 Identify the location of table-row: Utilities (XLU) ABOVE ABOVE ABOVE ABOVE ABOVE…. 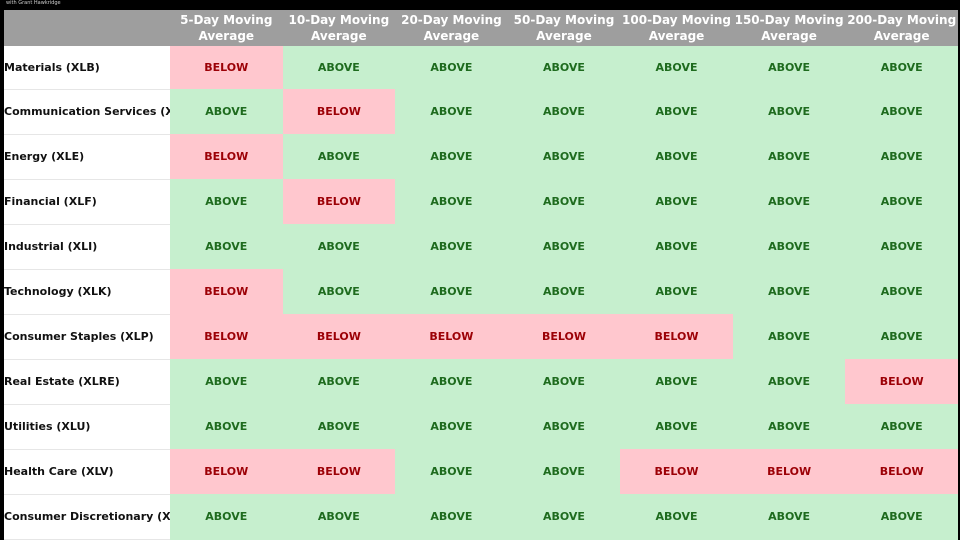
(481, 427).